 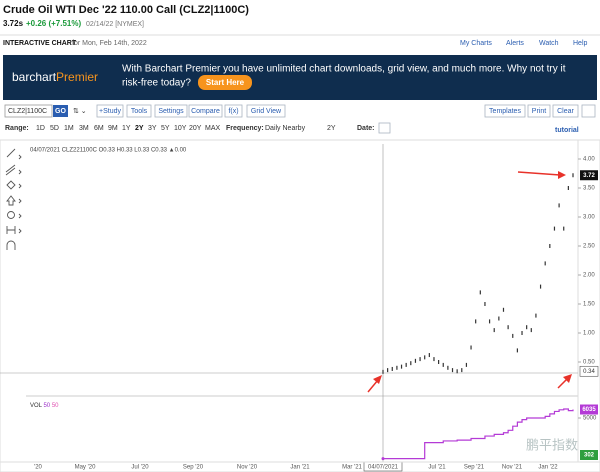 I want to click on symbol-text: CLZ2|1100C, so click(x=27, y=111).